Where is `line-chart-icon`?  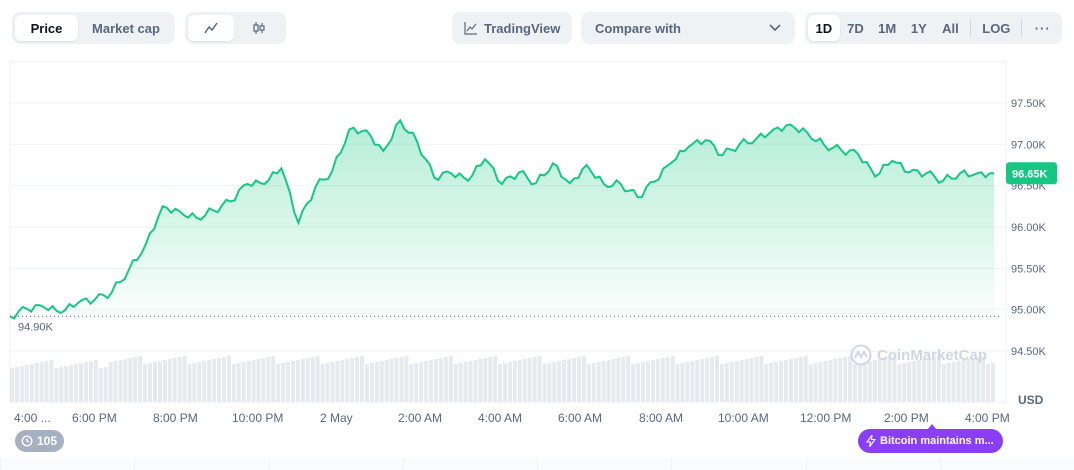
line-chart-icon is located at coordinates (211, 28).